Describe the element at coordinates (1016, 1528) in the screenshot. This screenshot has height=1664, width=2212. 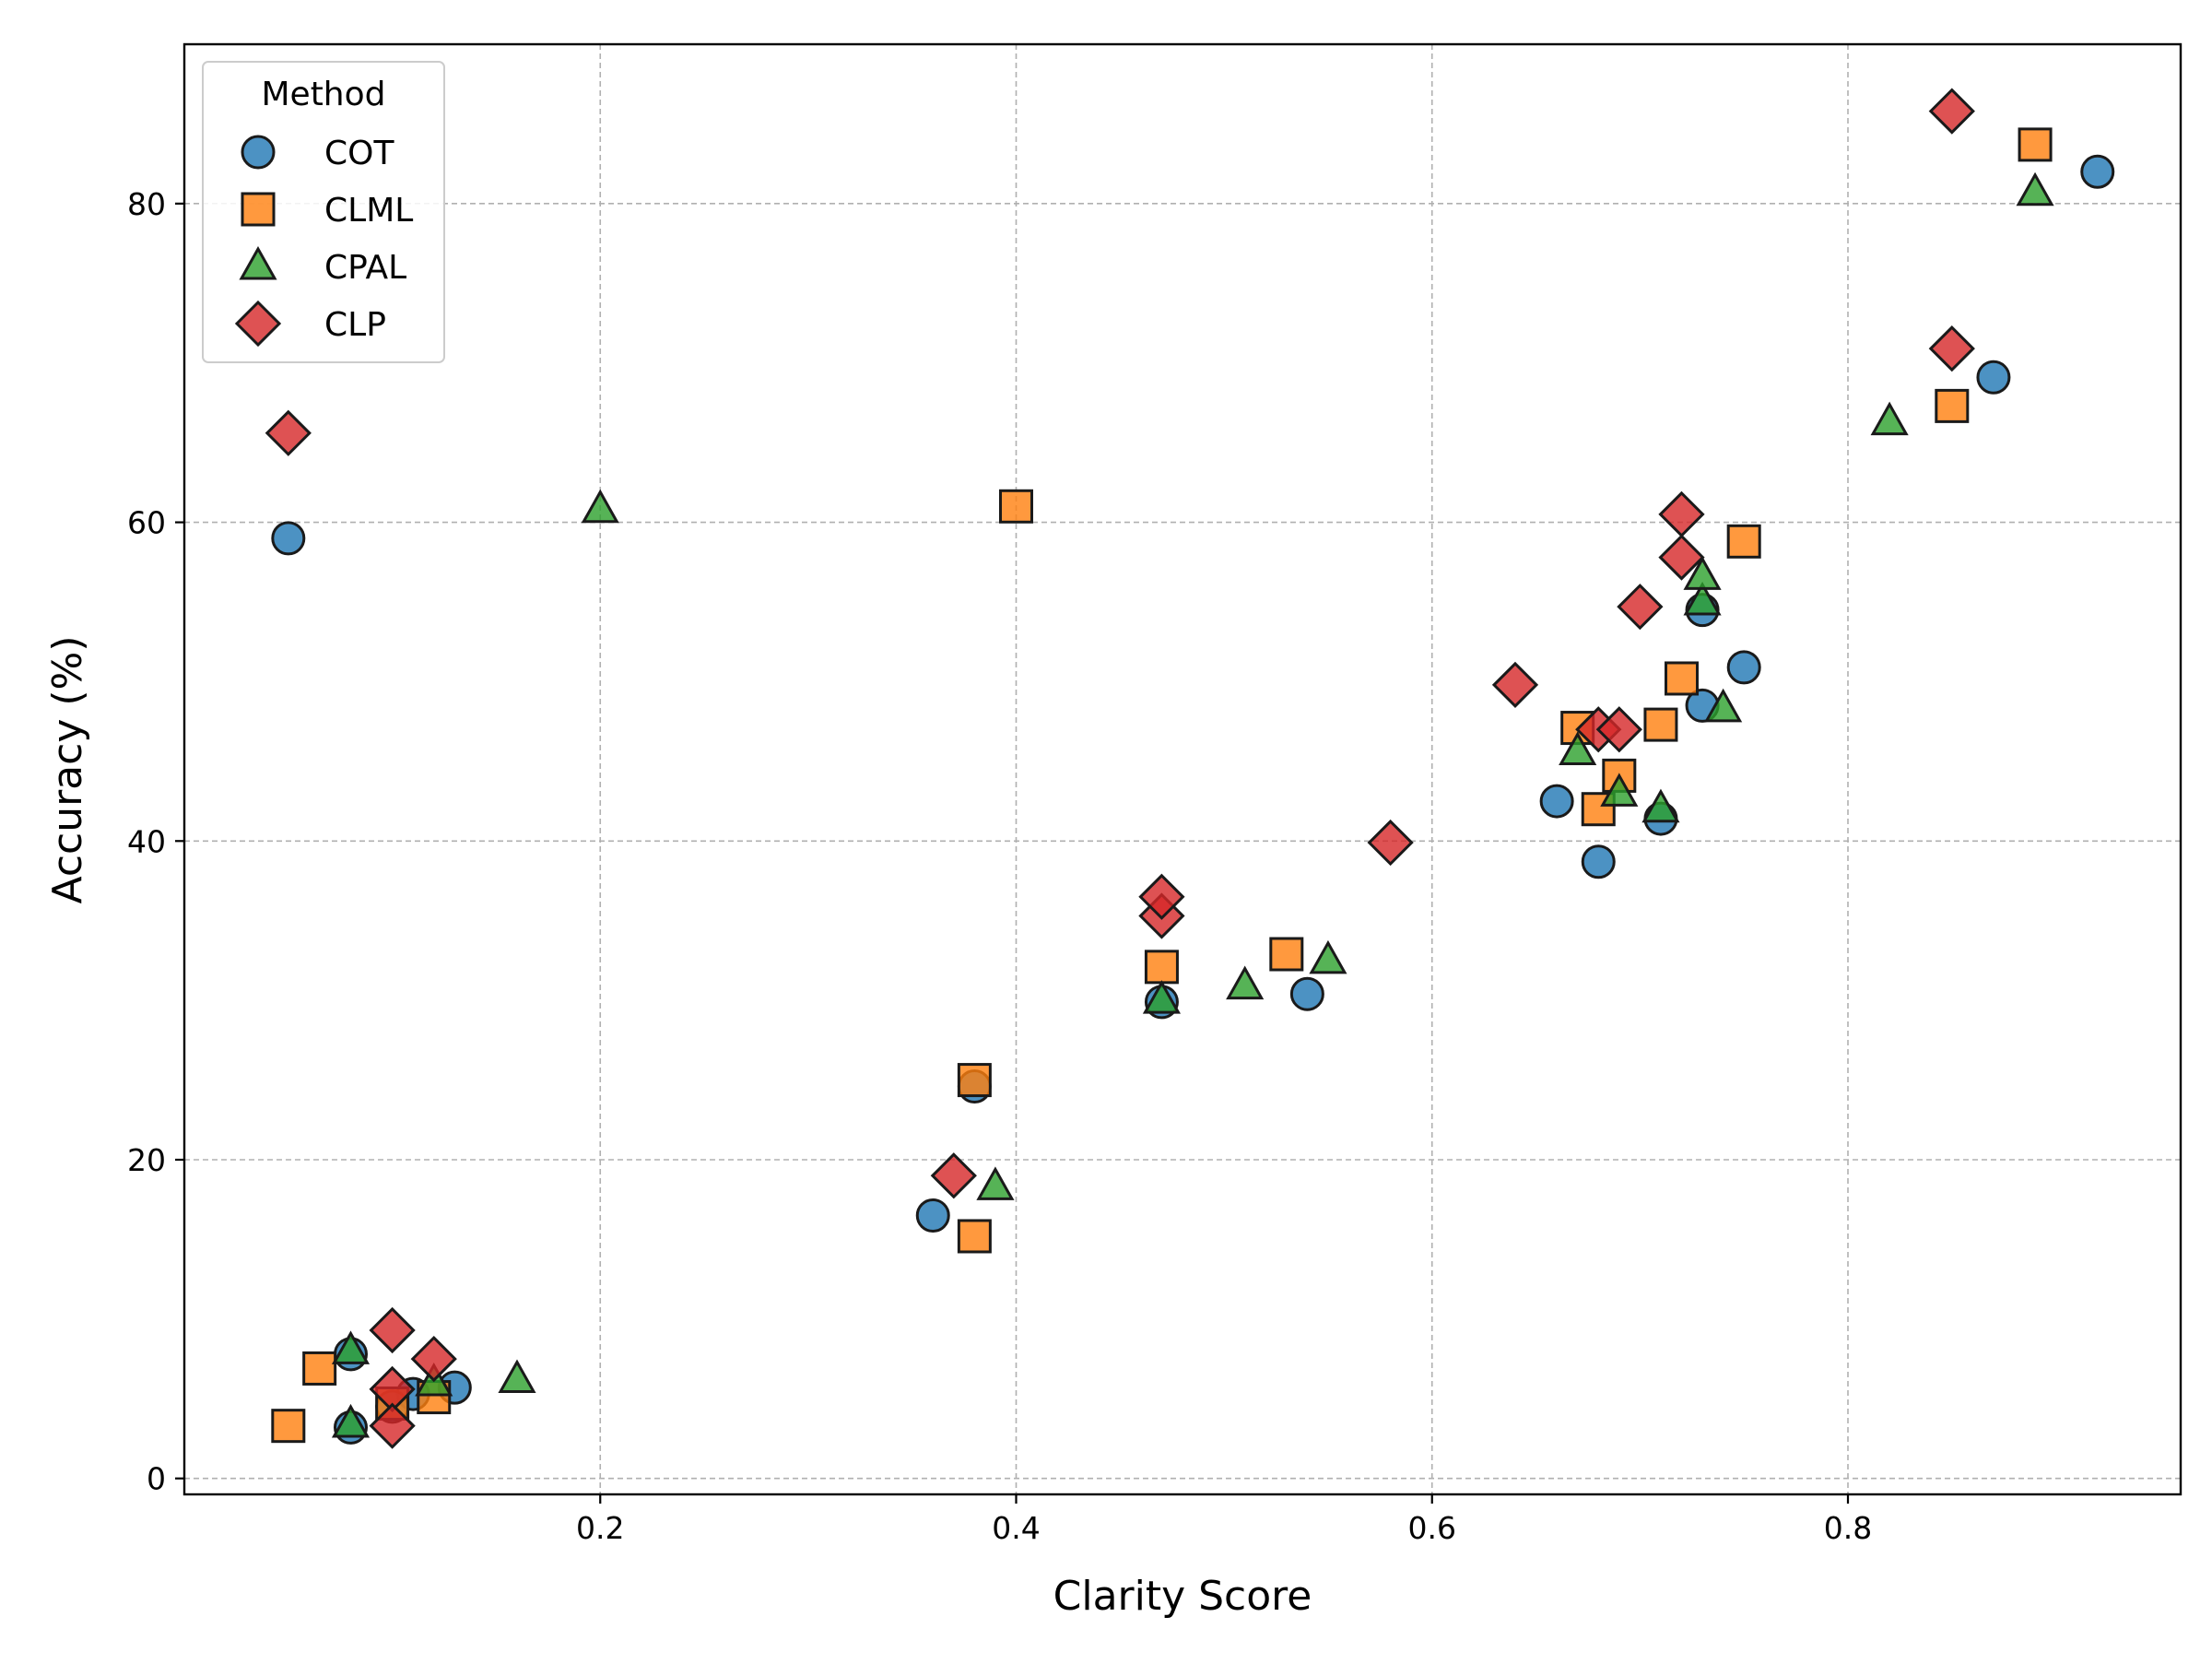
I see `x-tick-label: 0.4` at that location.